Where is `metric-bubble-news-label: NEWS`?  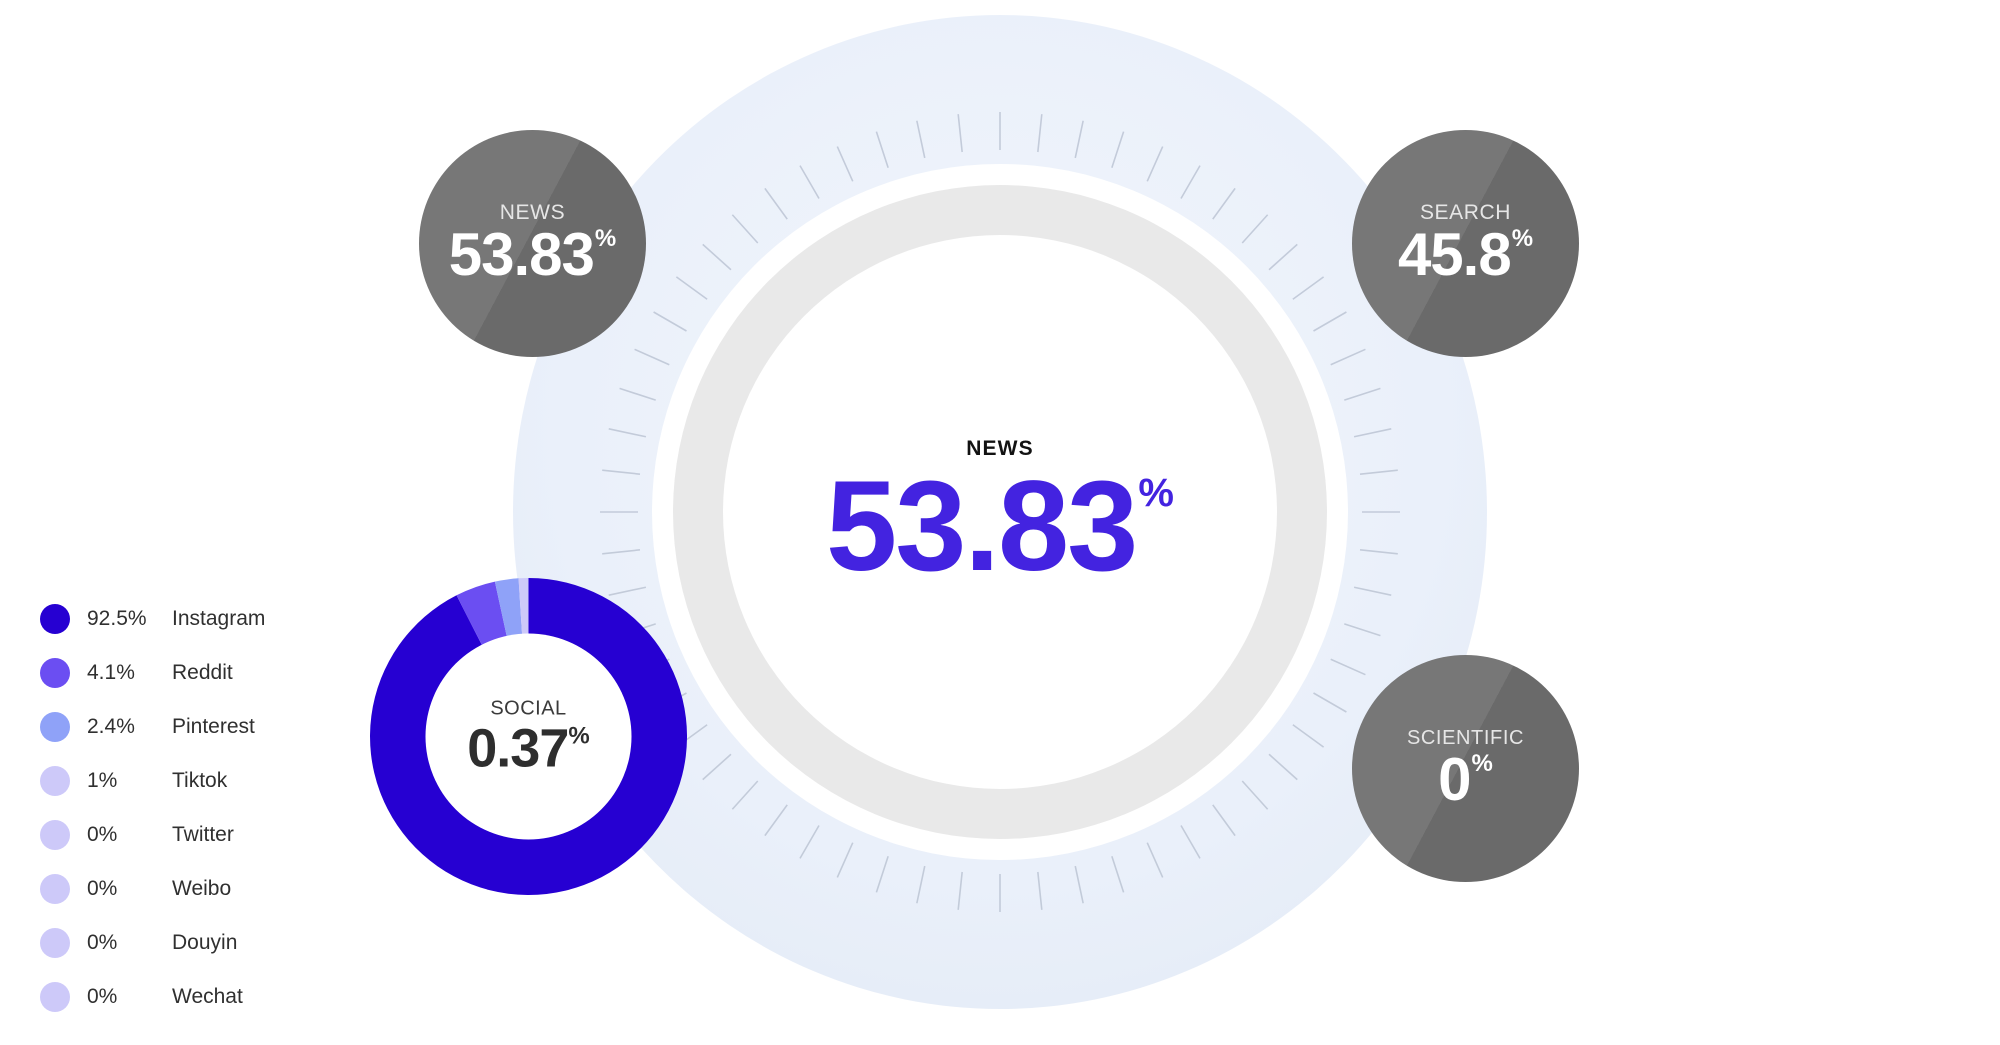 metric-bubble-news-label: NEWS is located at coordinates (532, 213).